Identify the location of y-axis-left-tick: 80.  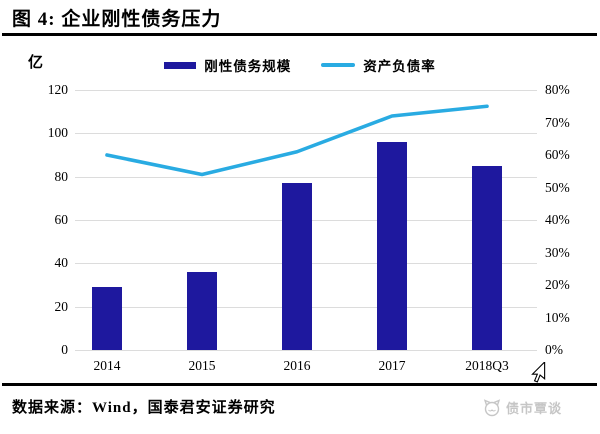
(61, 176).